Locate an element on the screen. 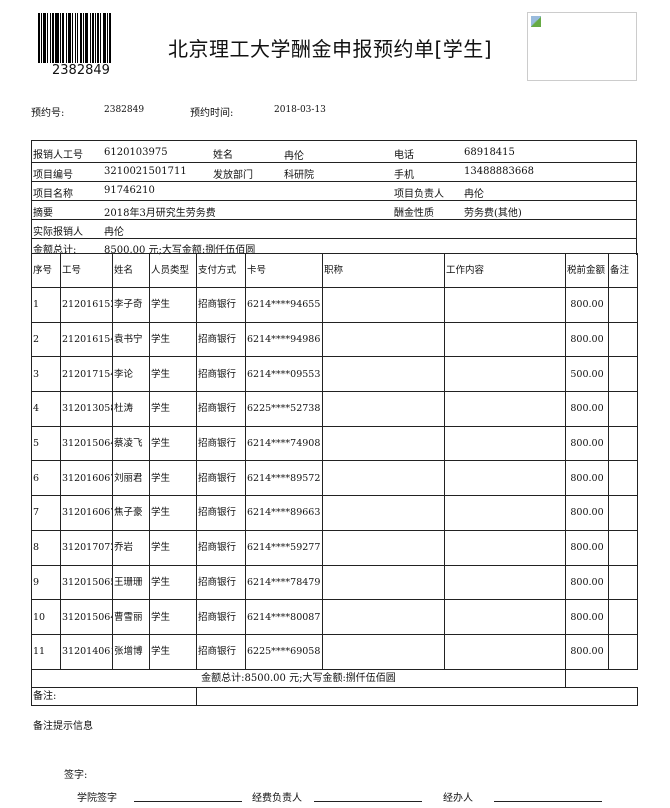 The height and width of the screenshot is (808, 670). page-title: 北京理工大学酬金申报预约单[学生] is located at coordinates (330, 49).